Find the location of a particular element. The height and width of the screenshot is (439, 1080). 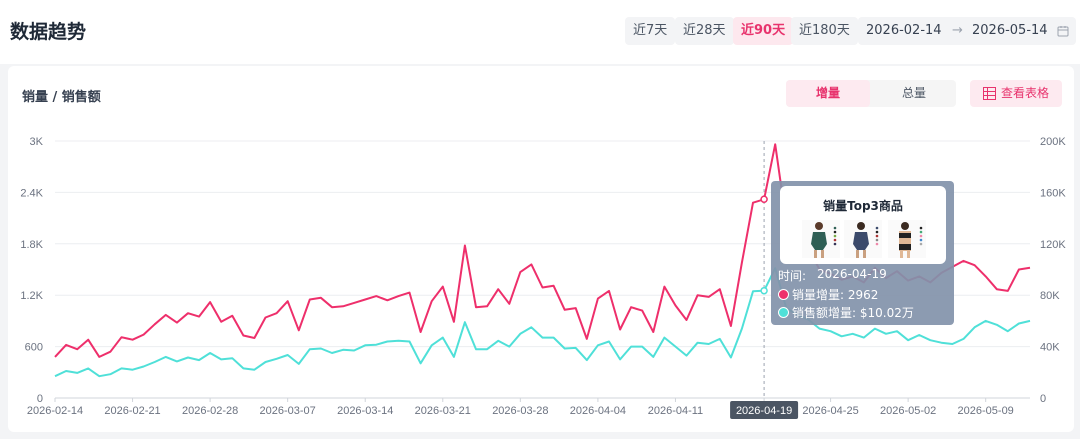

top3-products-panel: 销量Top3商品 is located at coordinates (863, 225).